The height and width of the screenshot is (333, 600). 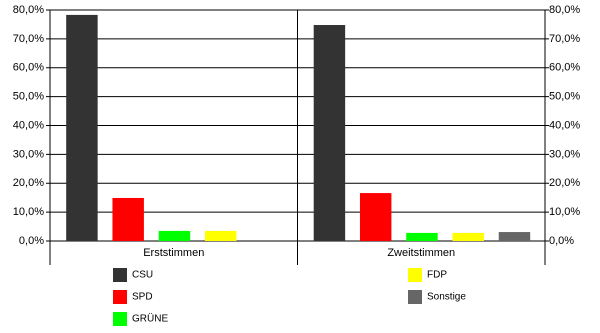 I want to click on y2-tick-label: 50,0%, so click(x=564, y=97).